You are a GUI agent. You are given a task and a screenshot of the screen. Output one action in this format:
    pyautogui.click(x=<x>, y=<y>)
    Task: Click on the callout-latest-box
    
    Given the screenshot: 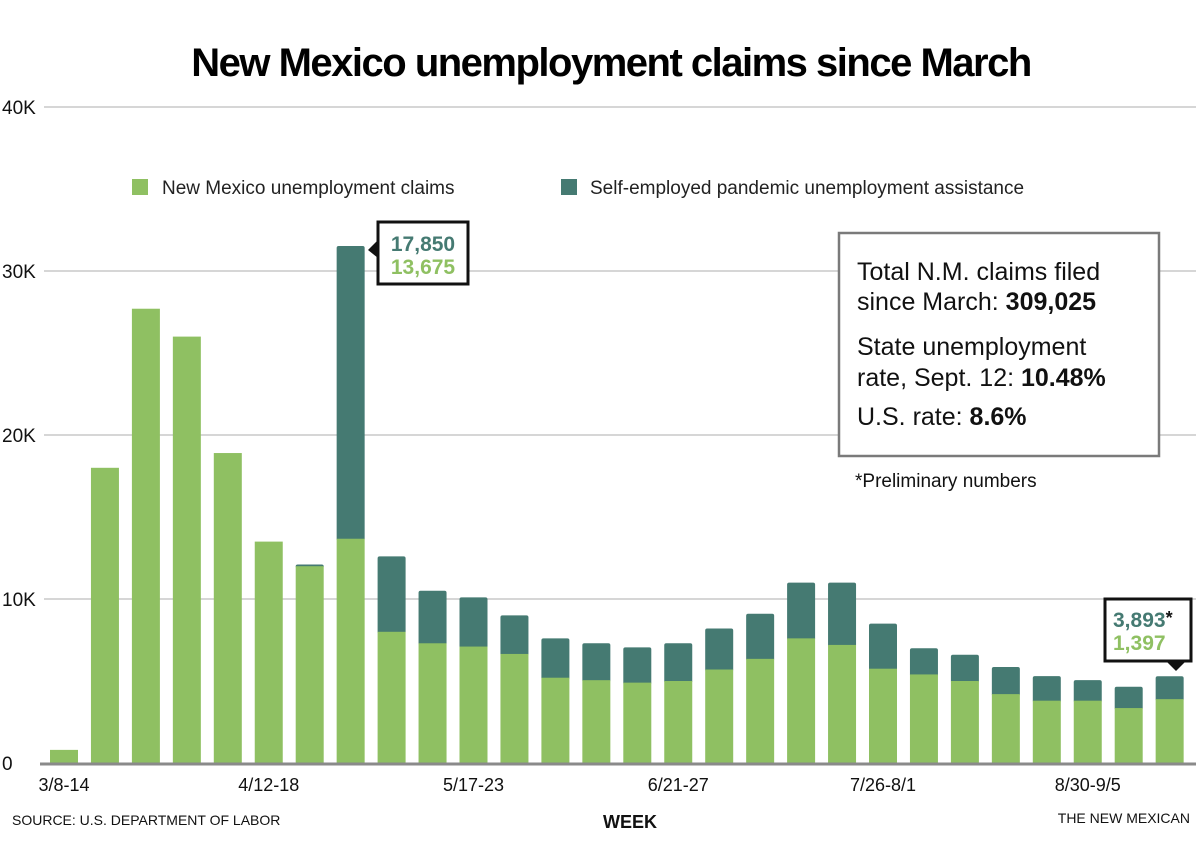 What is the action you would take?
    pyautogui.click(x=1148, y=630)
    